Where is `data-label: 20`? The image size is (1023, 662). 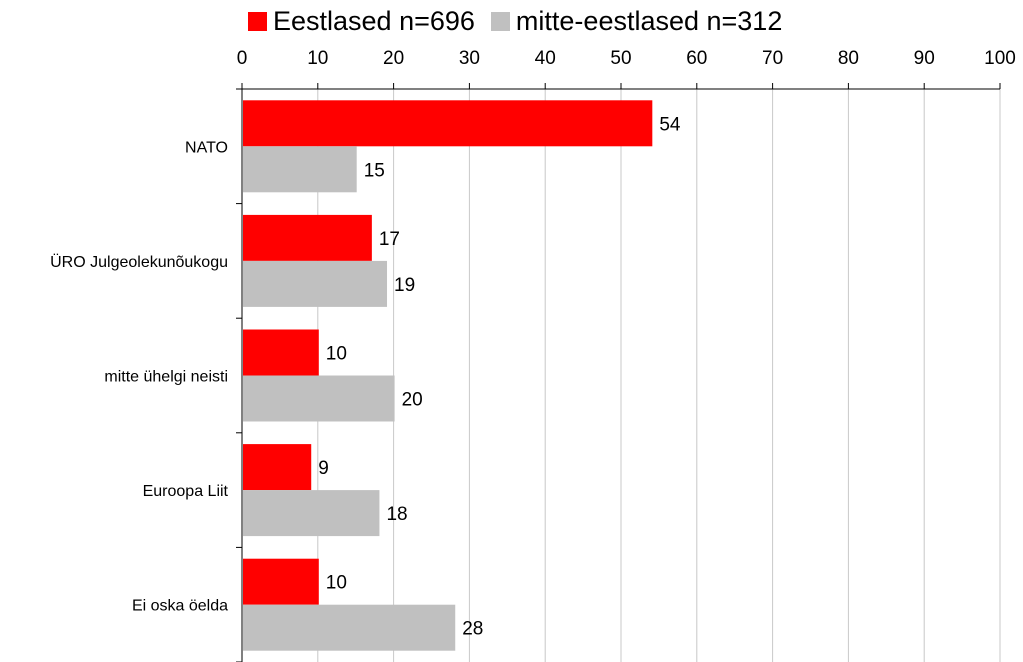 data-label: 20 is located at coordinates (412, 400).